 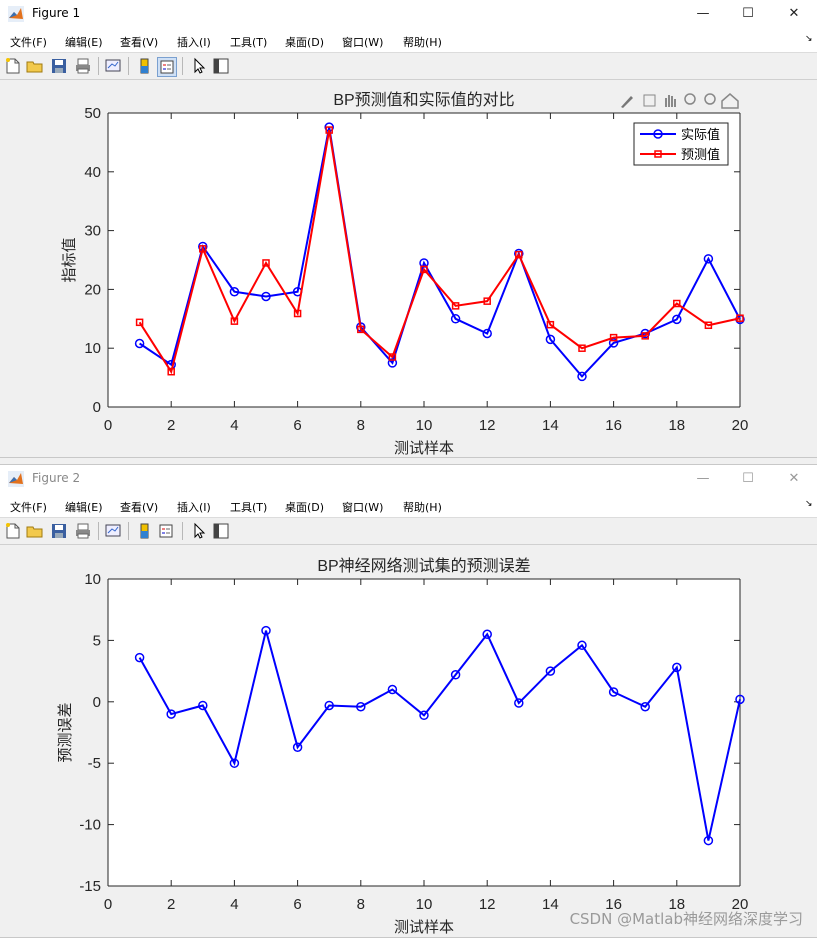 What do you see at coordinates (424, 448) in the screenshot?
I see `x-axis-label: 测试样本` at bounding box center [424, 448].